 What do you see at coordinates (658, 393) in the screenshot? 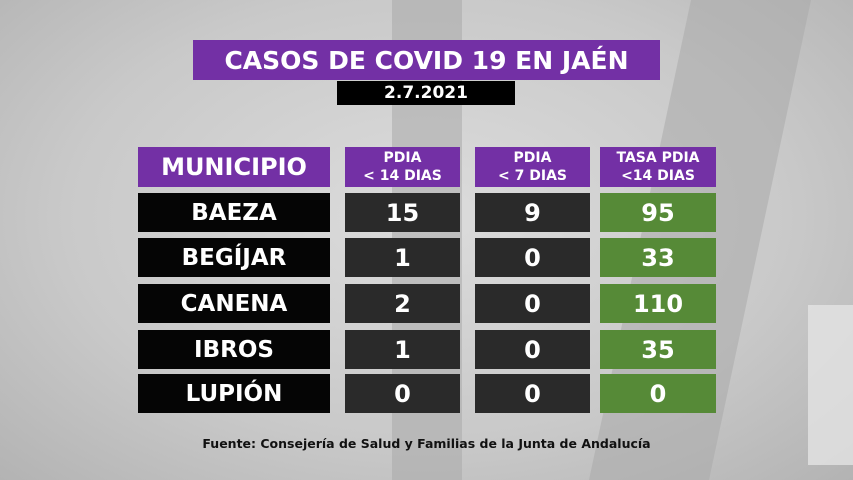
I see `tasa-cell: 0` at bounding box center [658, 393].